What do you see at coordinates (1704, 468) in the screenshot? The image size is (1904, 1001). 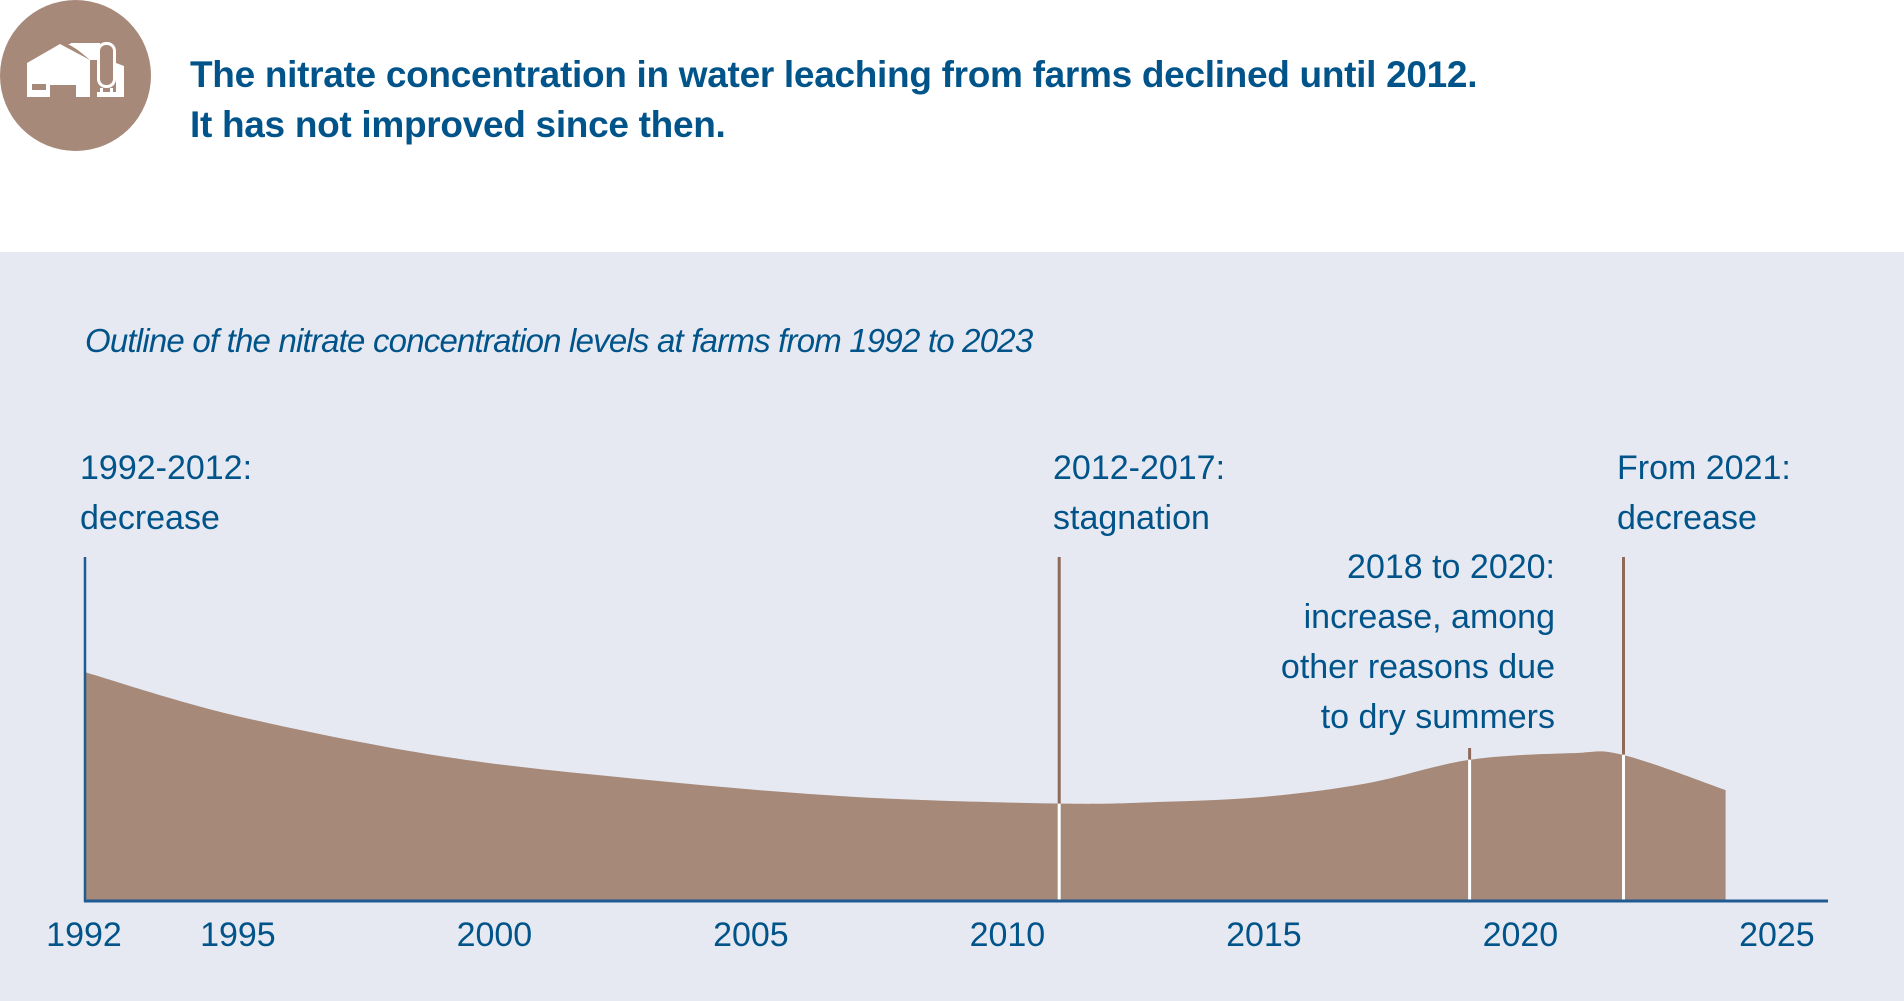 I see `annotation-line: From 2021:` at bounding box center [1704, 468].